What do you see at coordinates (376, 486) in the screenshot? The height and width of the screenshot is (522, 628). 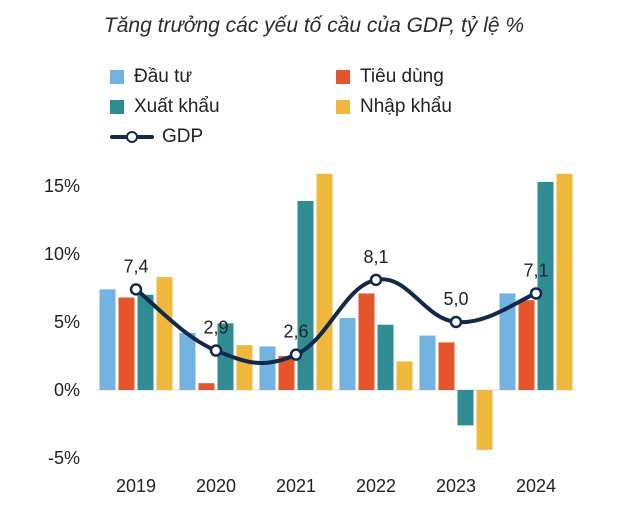 I see `x-tick-label: 2022` at bounding box center [376, 486].